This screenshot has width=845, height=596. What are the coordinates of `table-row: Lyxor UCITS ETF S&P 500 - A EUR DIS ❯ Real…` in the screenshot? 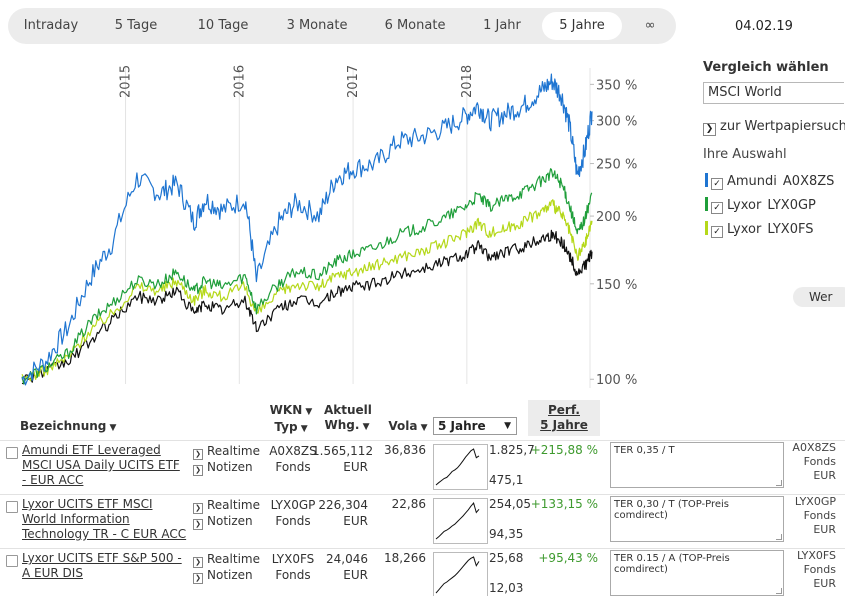 It's located at (422, 572).